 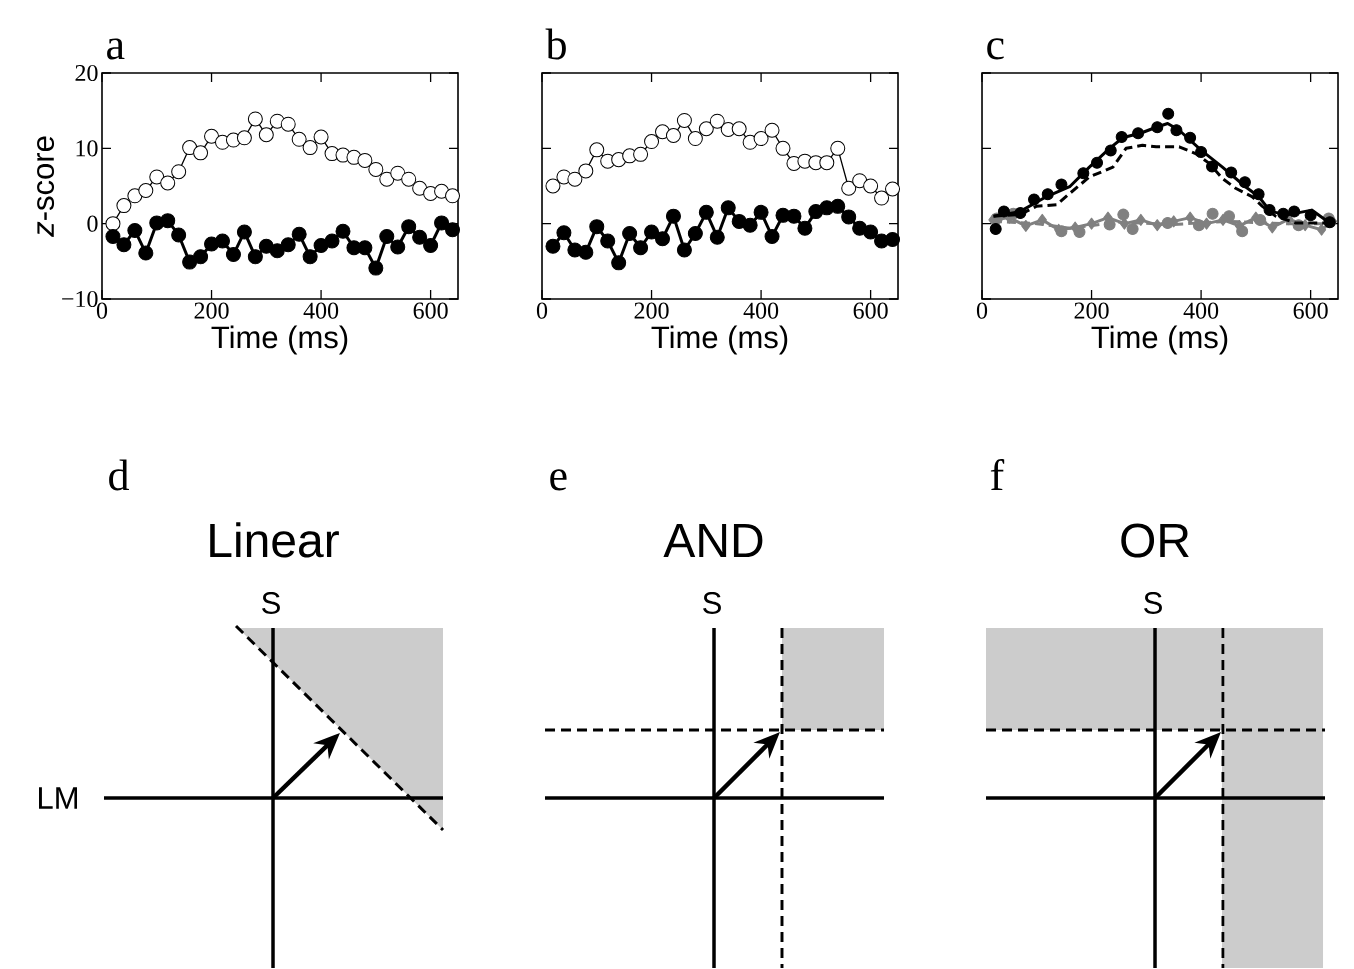 I want to click on y-tick-label: 0, so click(x=92, y=223).